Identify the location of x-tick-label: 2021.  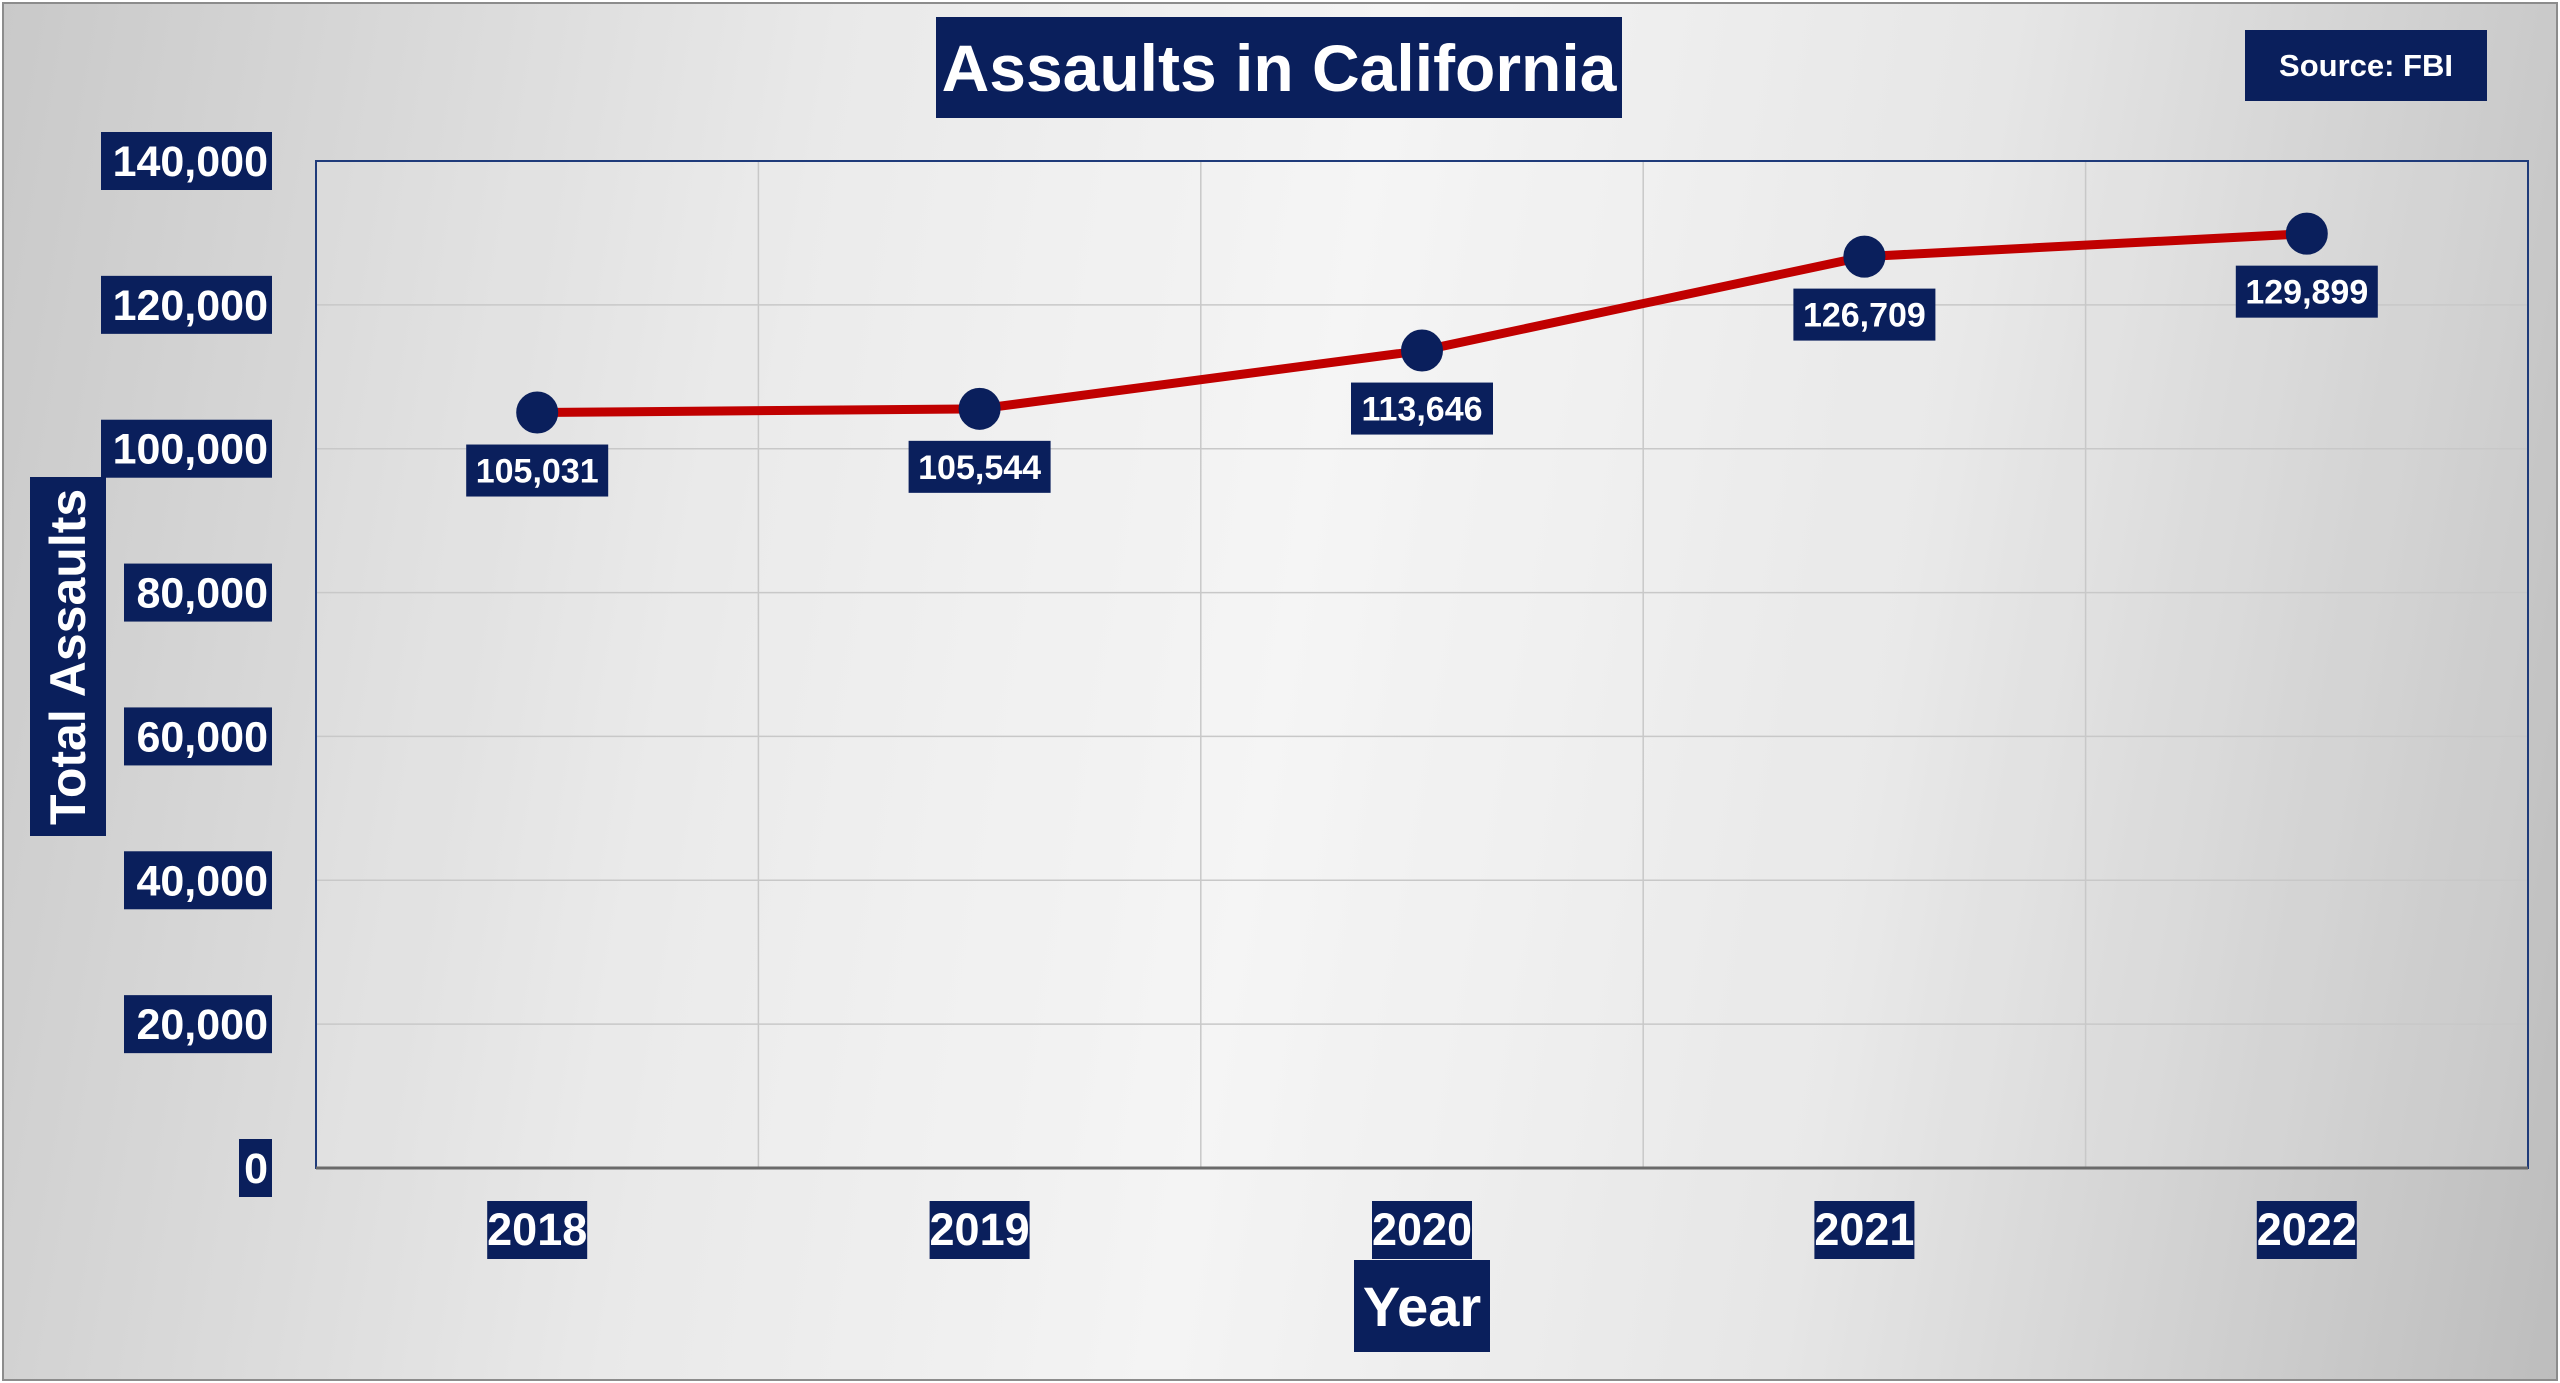
(1864, 1230).